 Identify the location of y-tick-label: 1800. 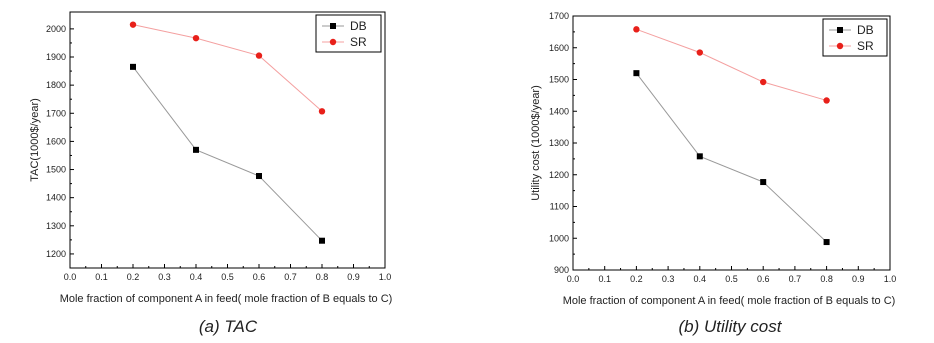
(56, 85).